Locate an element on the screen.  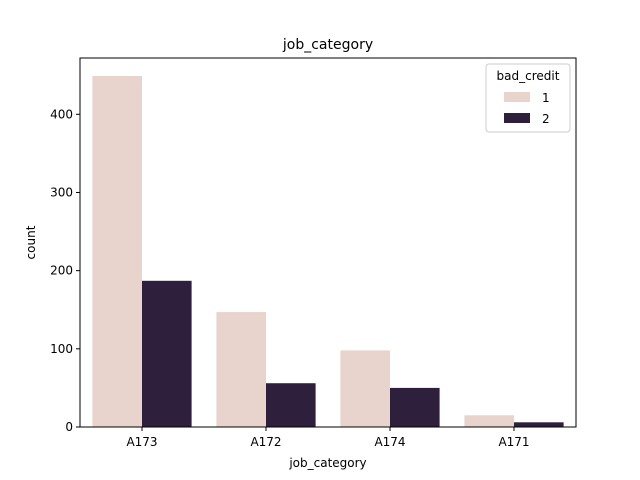
y-tick-label: 0 is located at coordinates (69, 427).